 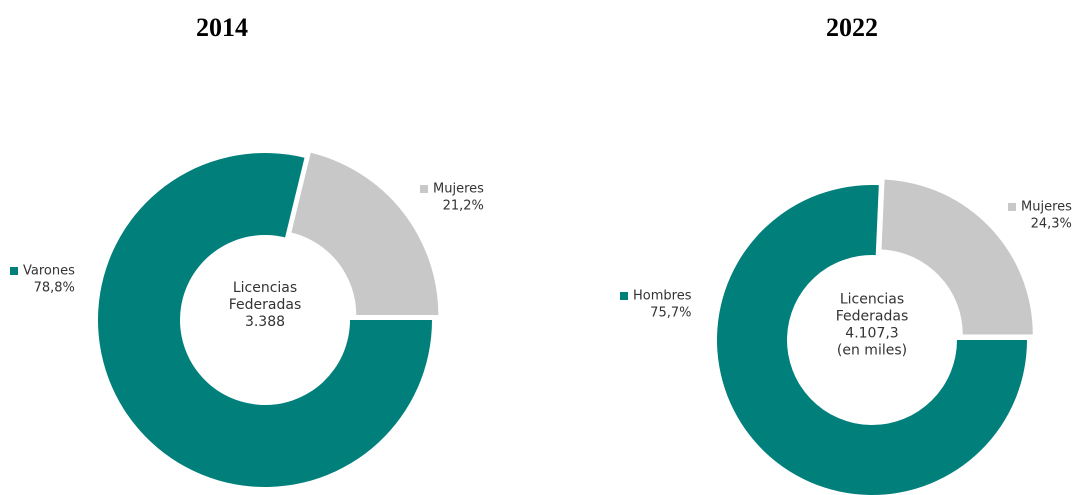 What do you see at coordinates (222, 27) in the screenshot?
I see `chart-title: 2014` at bounding box center [222, 27].